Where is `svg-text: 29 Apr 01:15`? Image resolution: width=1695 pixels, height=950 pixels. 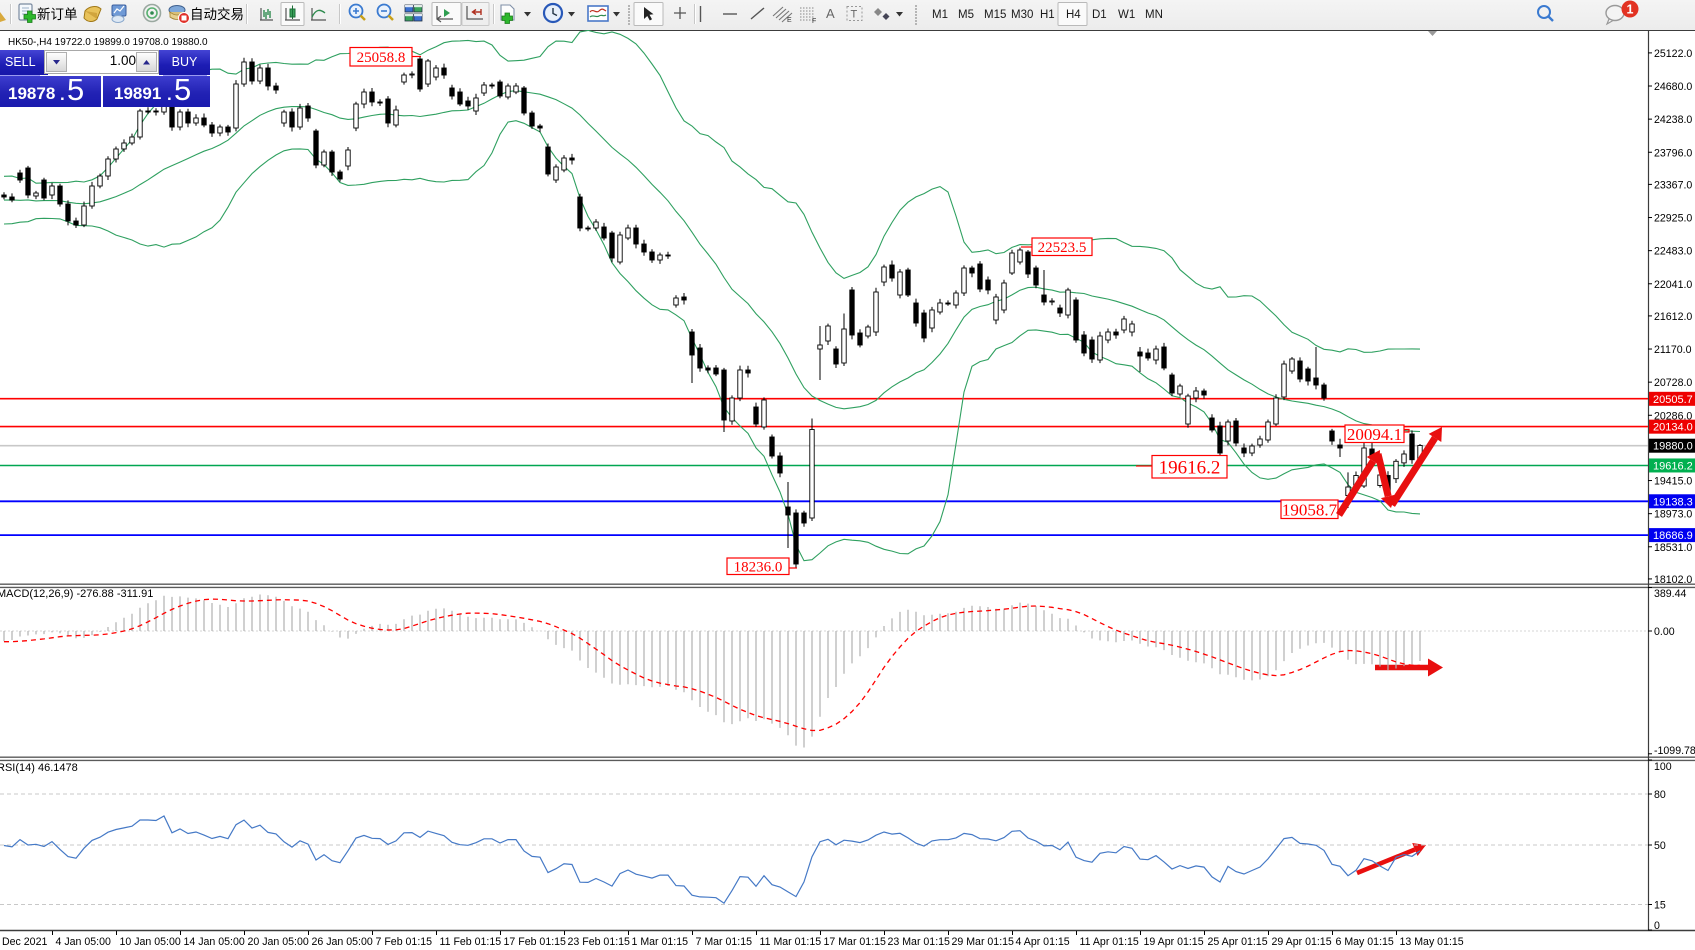
svg-text: 29 Apr 01:15 is located at coordinates (1302, 942).